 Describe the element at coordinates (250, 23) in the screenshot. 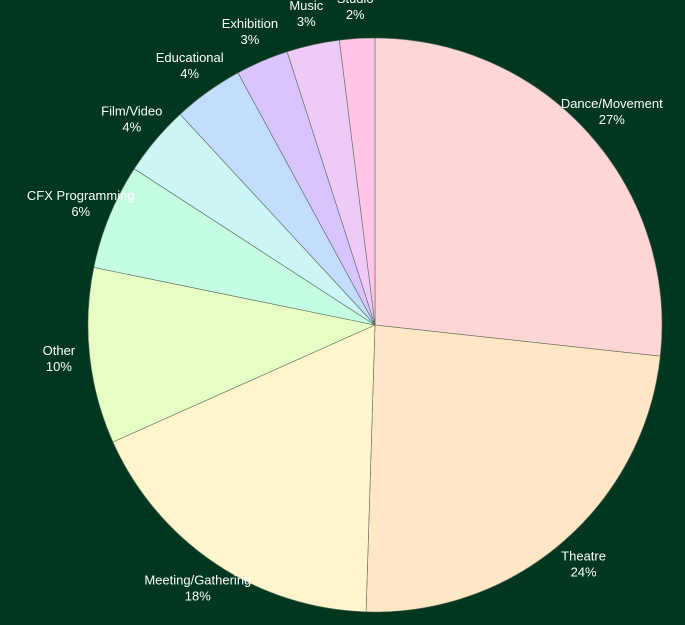

I see `slice-label: Exhibition` at that location.